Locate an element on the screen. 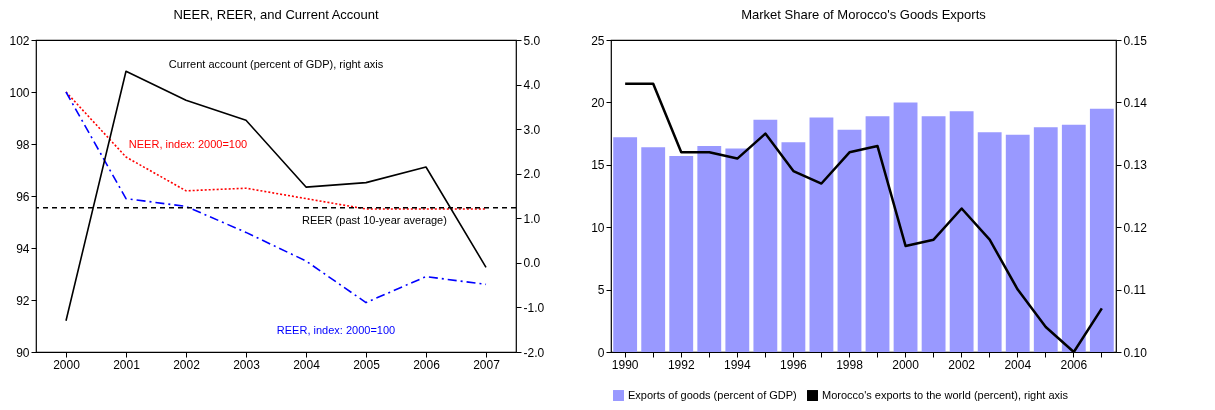 This screenshot has height=410, width=1215. series-label: NEER, index: 2000=100 is located at coordinates (188, 144).